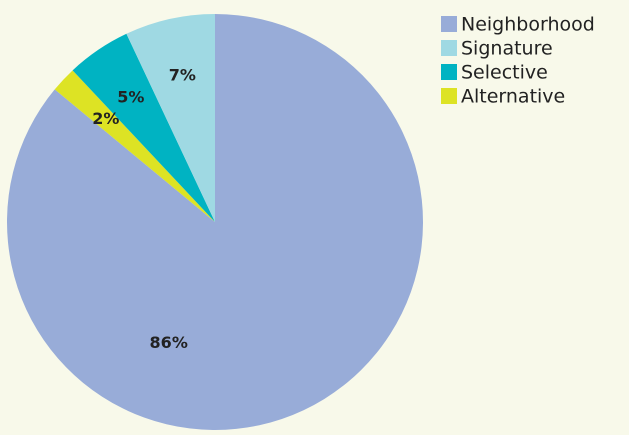 The width and height of the screenshot is (629, 435). I want to click on pie-slice-alternative, so click(135, 146).